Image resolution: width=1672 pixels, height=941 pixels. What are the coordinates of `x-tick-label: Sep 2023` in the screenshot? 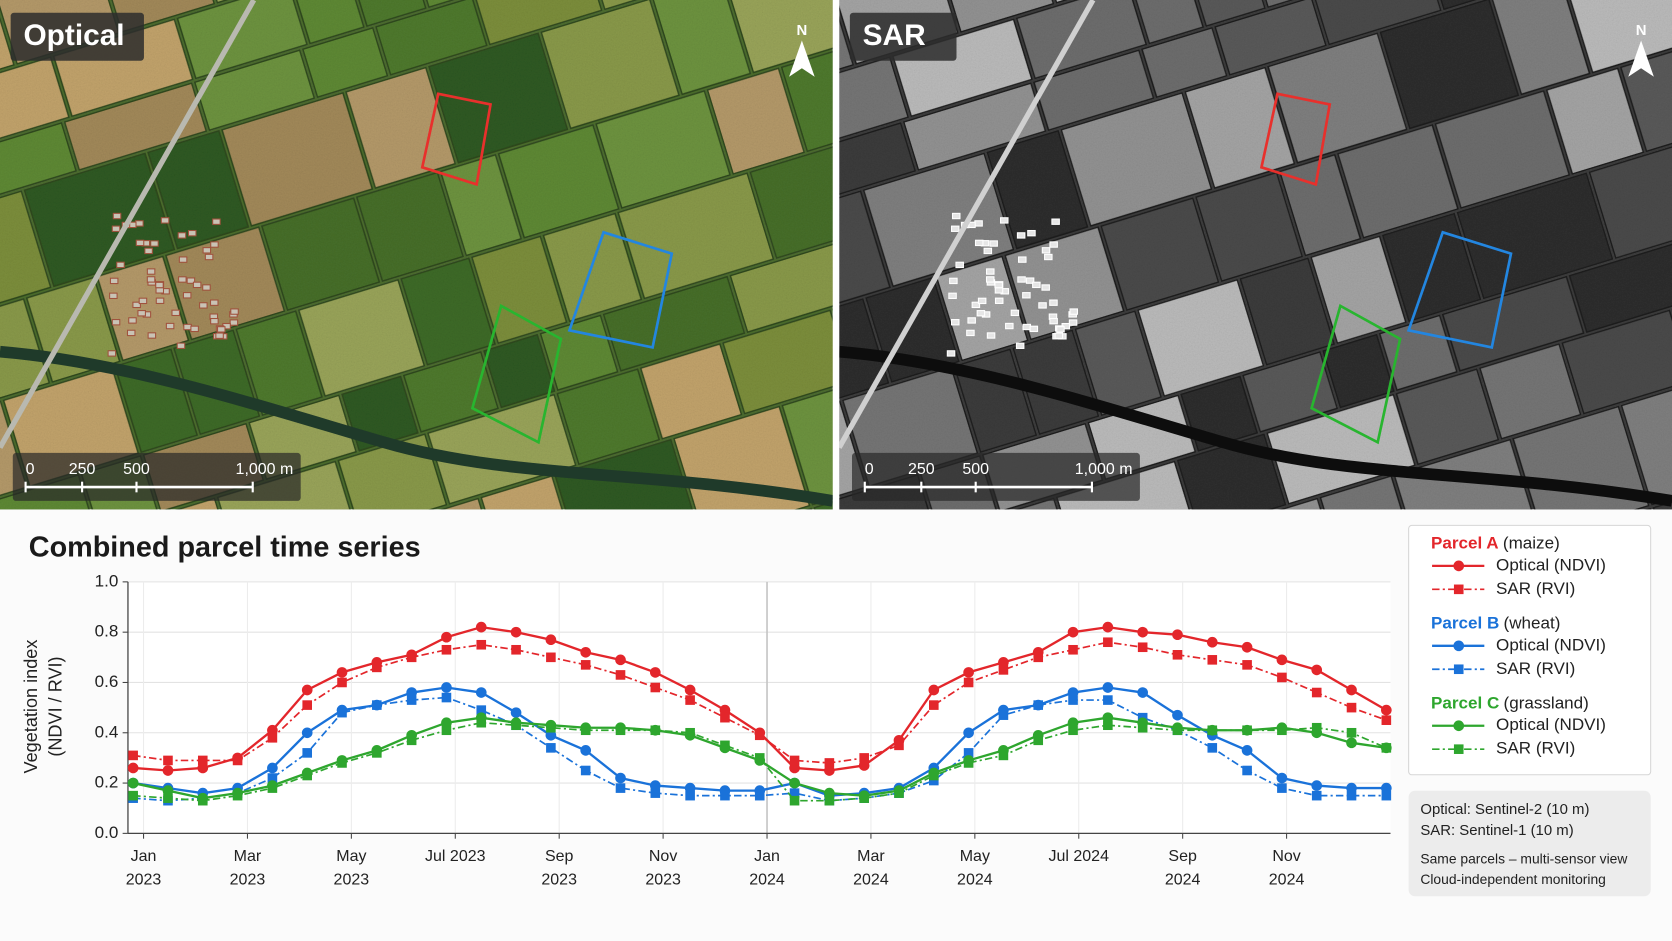 It's located at (559, 868).